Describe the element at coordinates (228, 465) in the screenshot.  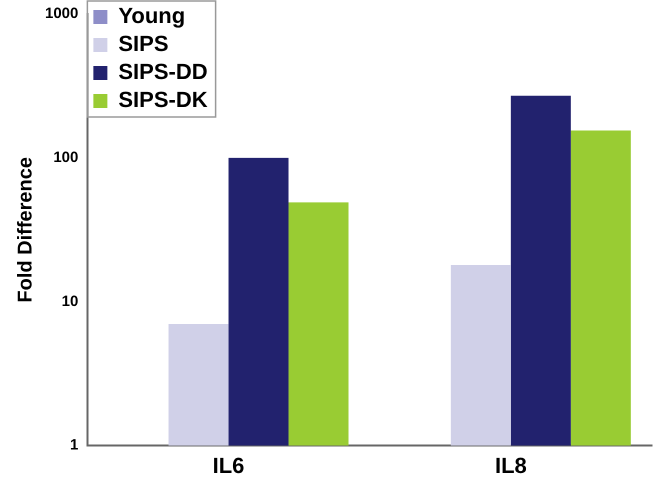
I see `x-tick-label: IL6` at that location.